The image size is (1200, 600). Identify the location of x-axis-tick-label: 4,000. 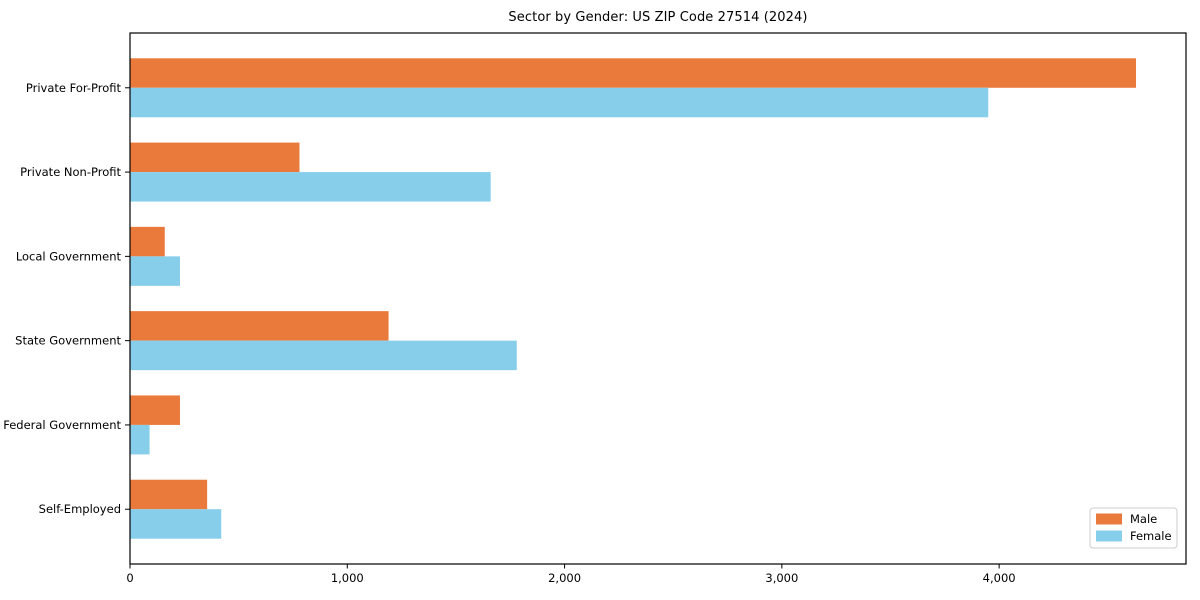
(999, 578).